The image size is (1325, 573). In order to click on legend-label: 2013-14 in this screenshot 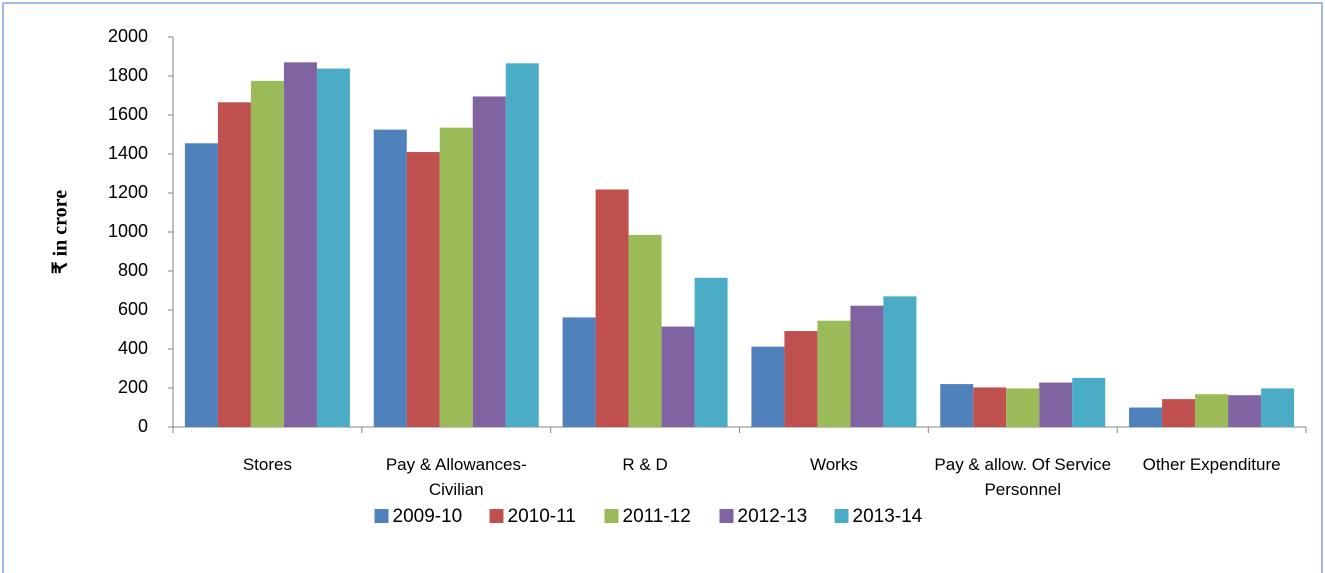, I will do `click(888, 516)`.